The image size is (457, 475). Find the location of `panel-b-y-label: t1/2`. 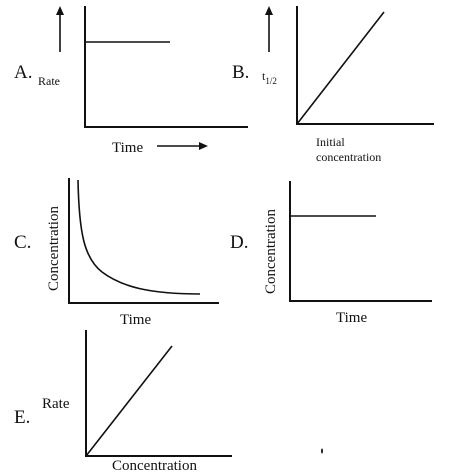

panel-b-y-label: t1/2 is located at coordinates (269, 77).